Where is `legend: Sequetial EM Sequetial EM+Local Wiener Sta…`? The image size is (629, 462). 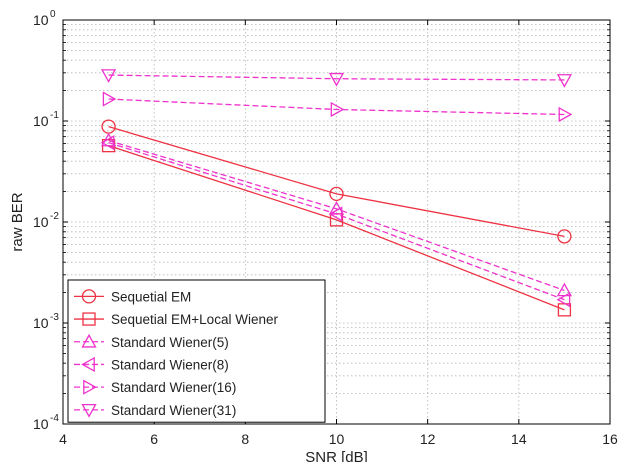 legend: Sequetial EM Sequetial EM+Local Wiener Sta… is located at coordinates (196, 351).